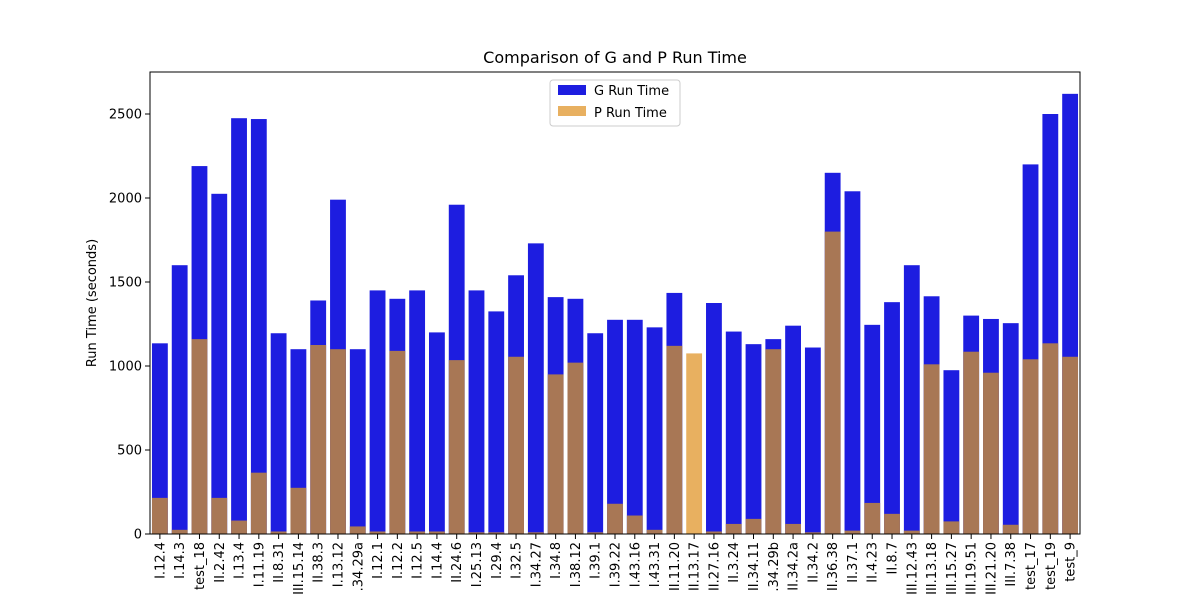 Image resolution: width=1200 pixels, height=604 pixels. I want to click on x-tick-label: III.21.20, so click(991, 568).